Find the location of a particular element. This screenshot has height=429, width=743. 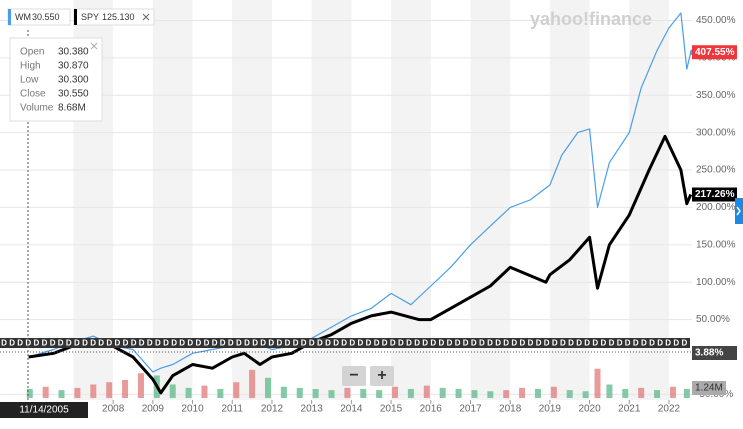

tooltip-box is located at coordinates (56, 79).